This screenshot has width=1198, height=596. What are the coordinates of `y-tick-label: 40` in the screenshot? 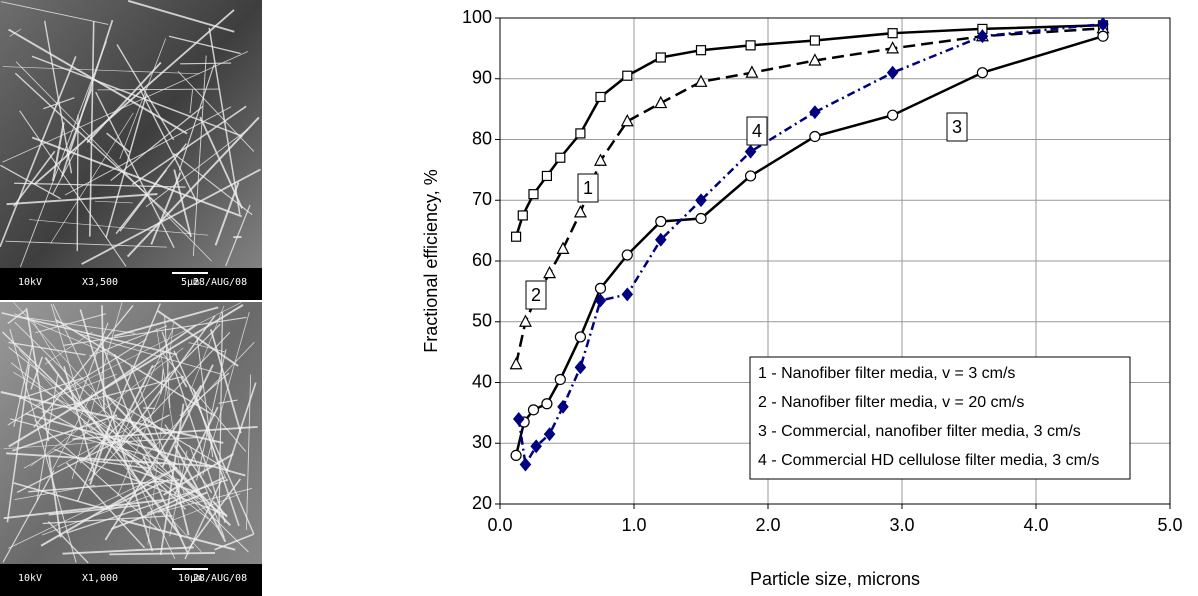 It's located at (482, 381).